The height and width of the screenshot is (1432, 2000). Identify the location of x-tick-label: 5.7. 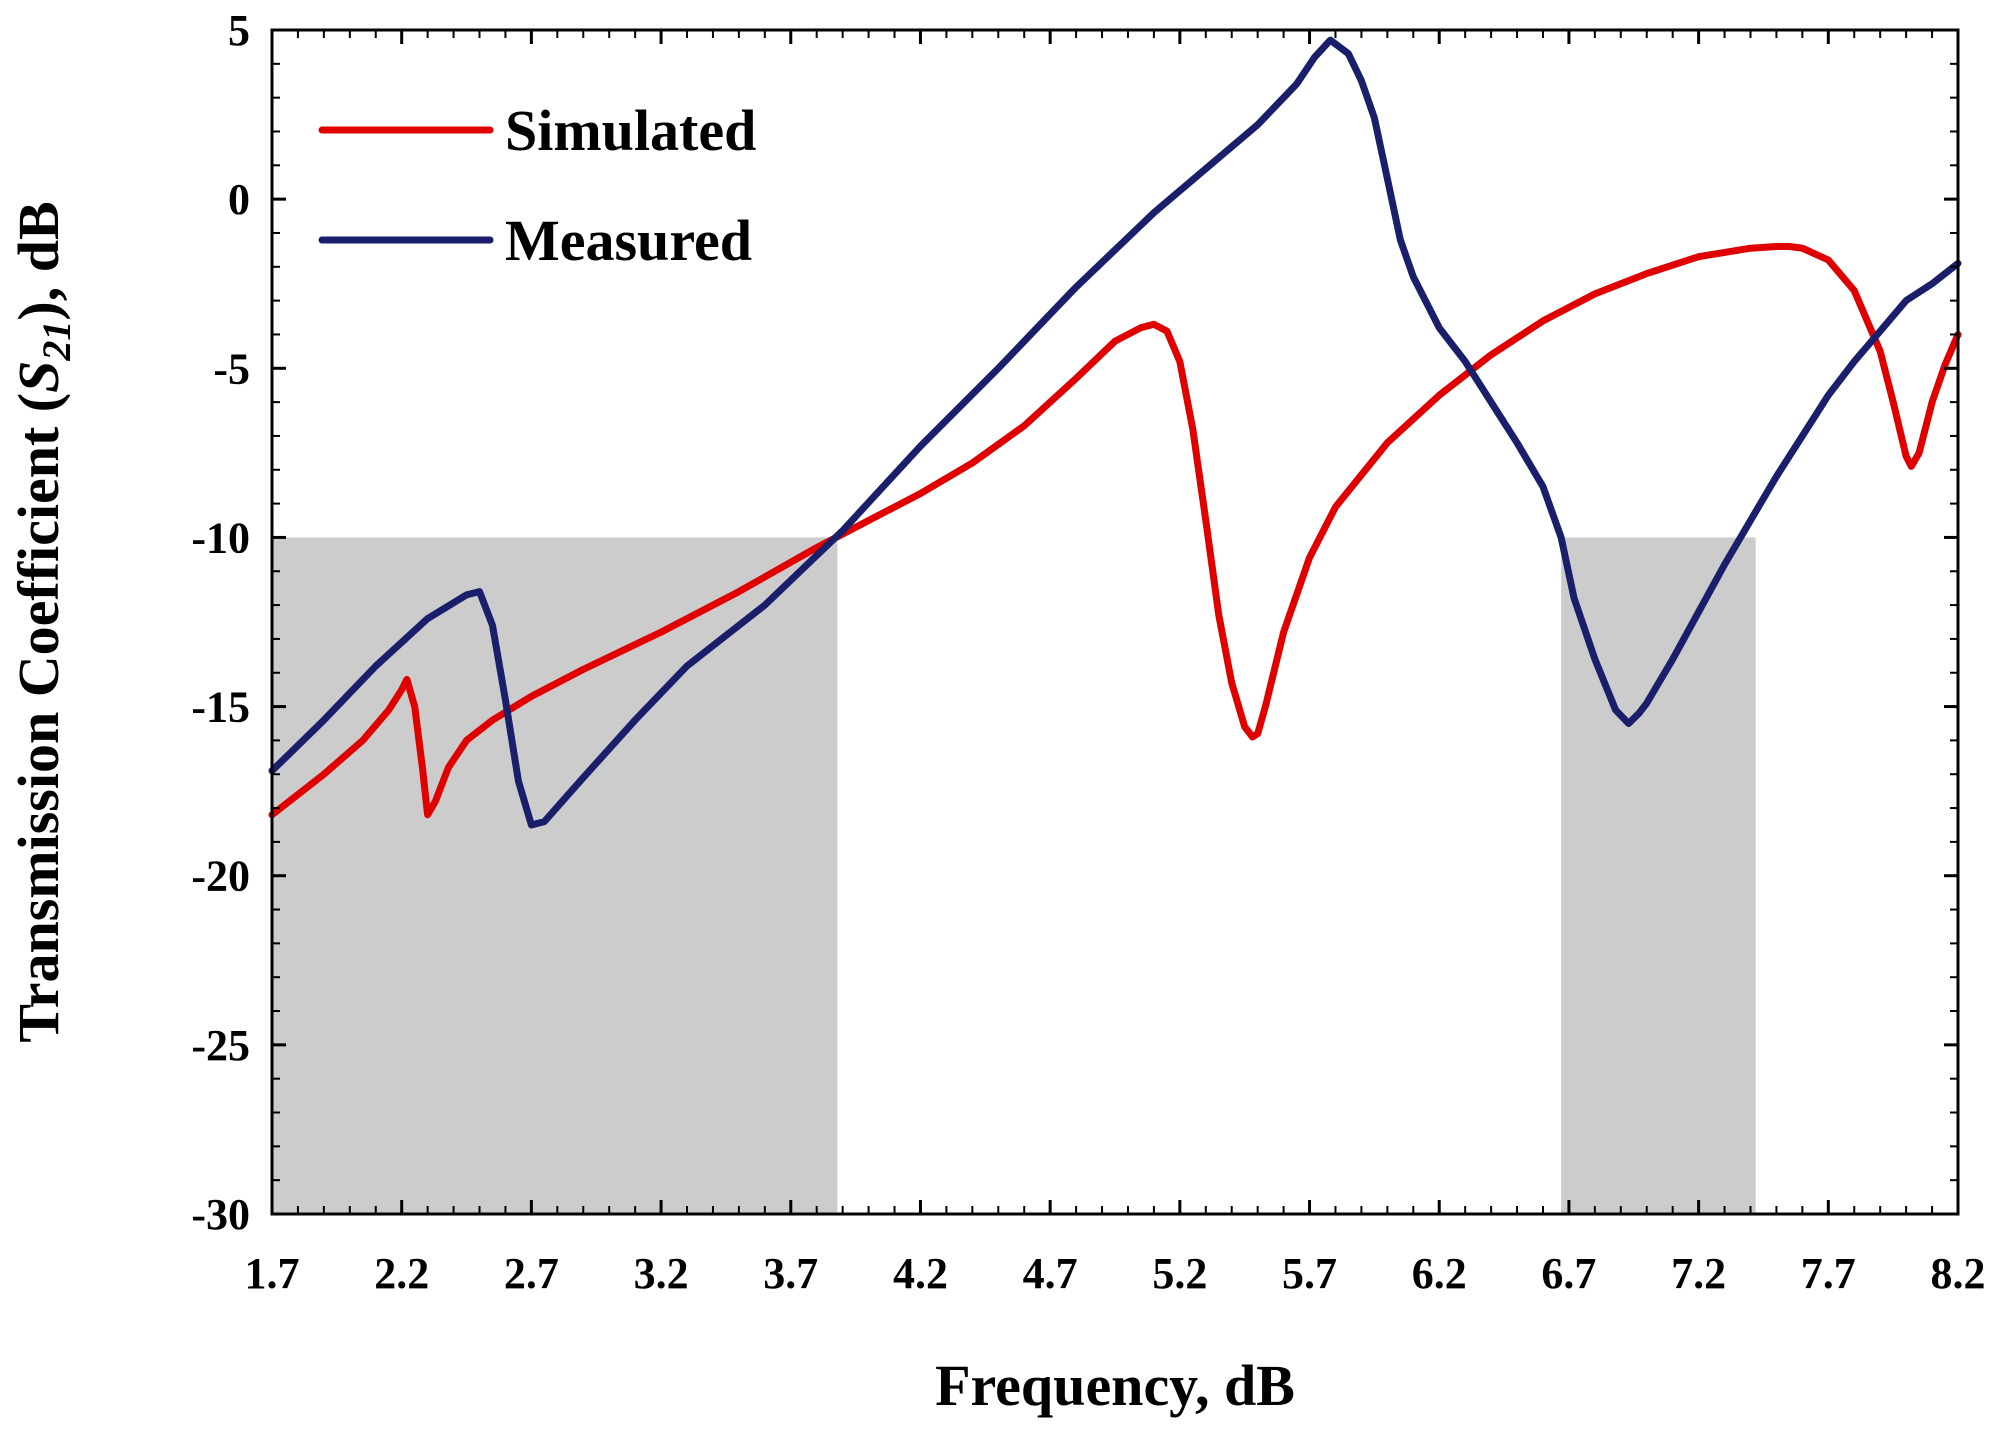
(1309, 1273).